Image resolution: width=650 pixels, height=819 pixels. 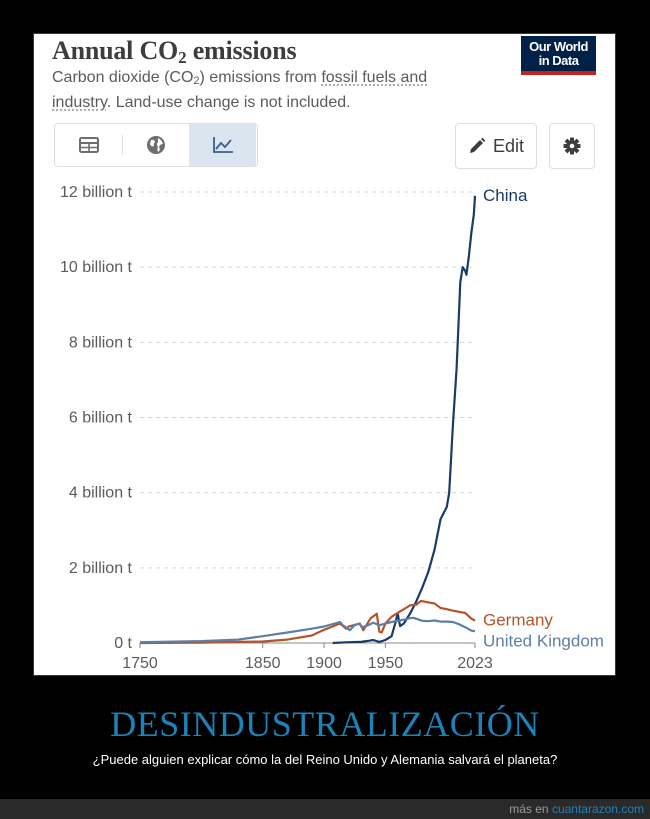 What do you see at coordinates (96, 267) in the screenshot?
I see `y-tick-label: 10 billion t` at bounding box center [96, 267].